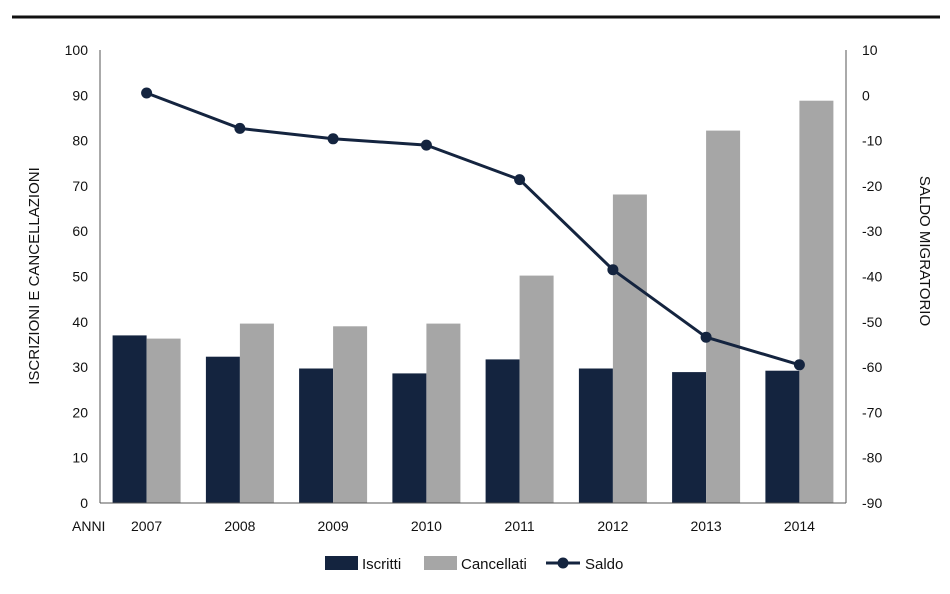 The height and width of the screenshot is (594, 950). I want to click on x-tick-2014: 2014, so click(799, 526).